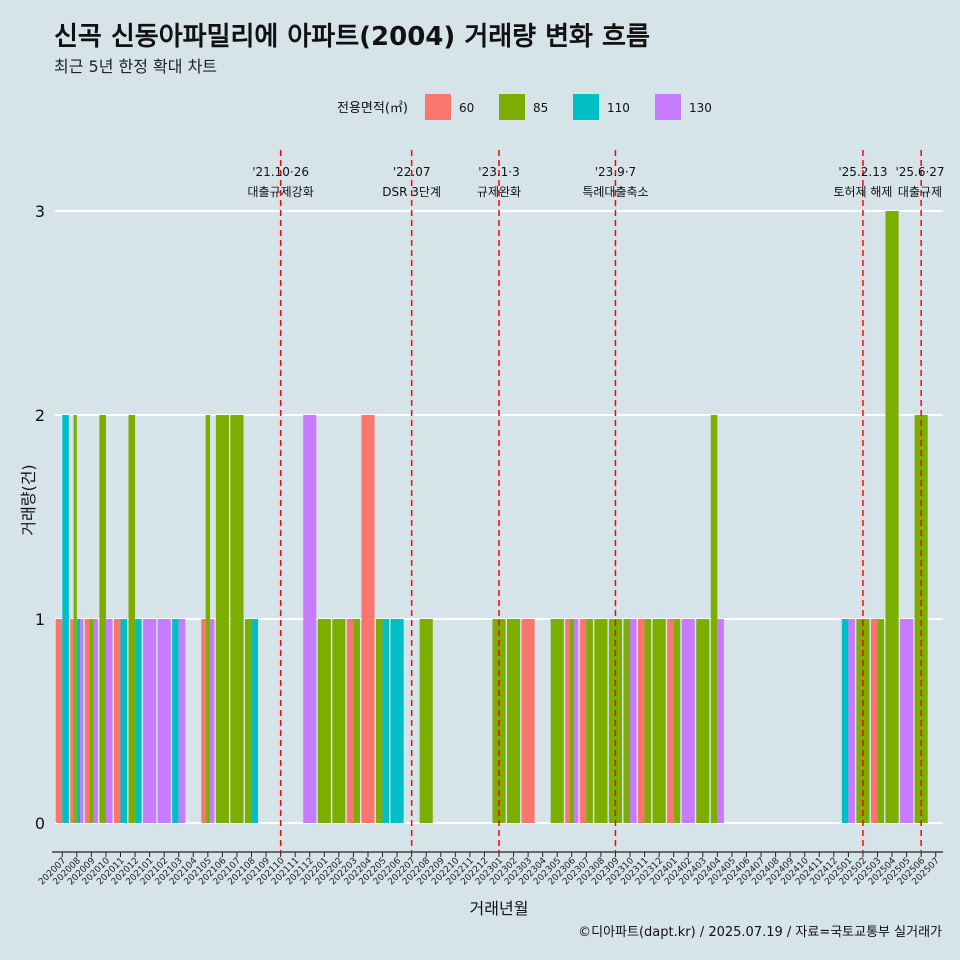 The image size is (960, 960). I want to click on event-label: 대출규제강화, so click(281, 192).